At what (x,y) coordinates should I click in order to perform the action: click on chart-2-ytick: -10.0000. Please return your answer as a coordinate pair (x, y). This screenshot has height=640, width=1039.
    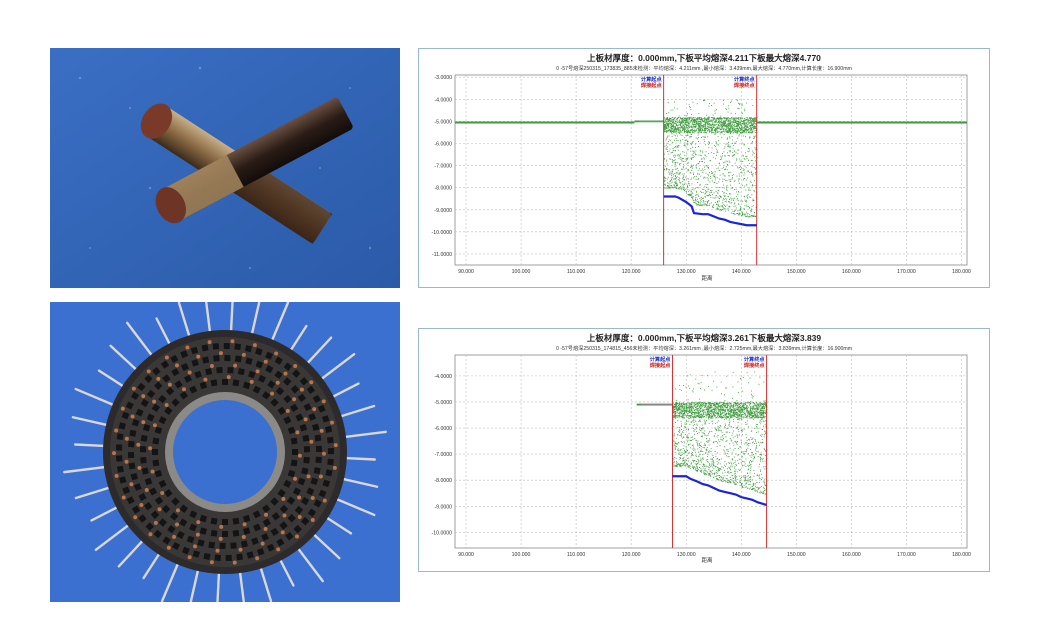
    Looking at the image, I should click on (442, 533).